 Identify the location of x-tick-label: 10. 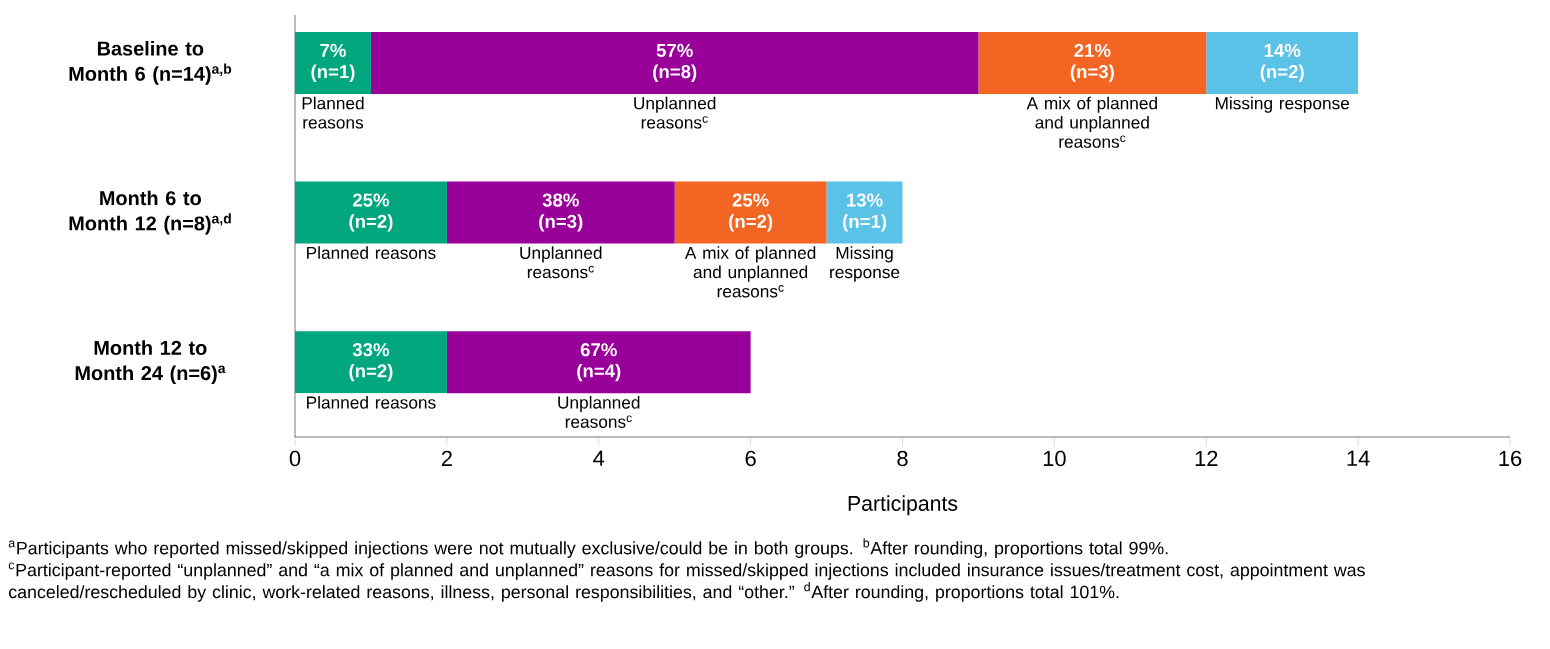
(1054, 458).